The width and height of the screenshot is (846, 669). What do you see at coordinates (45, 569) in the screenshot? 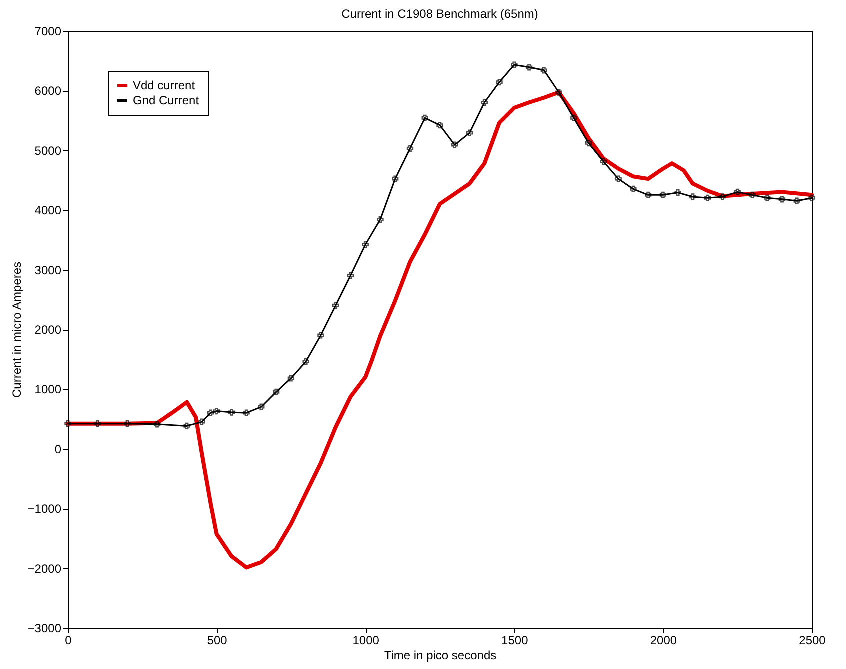
I see `y-tick-label: −2000` at bounding box center [45, 569].